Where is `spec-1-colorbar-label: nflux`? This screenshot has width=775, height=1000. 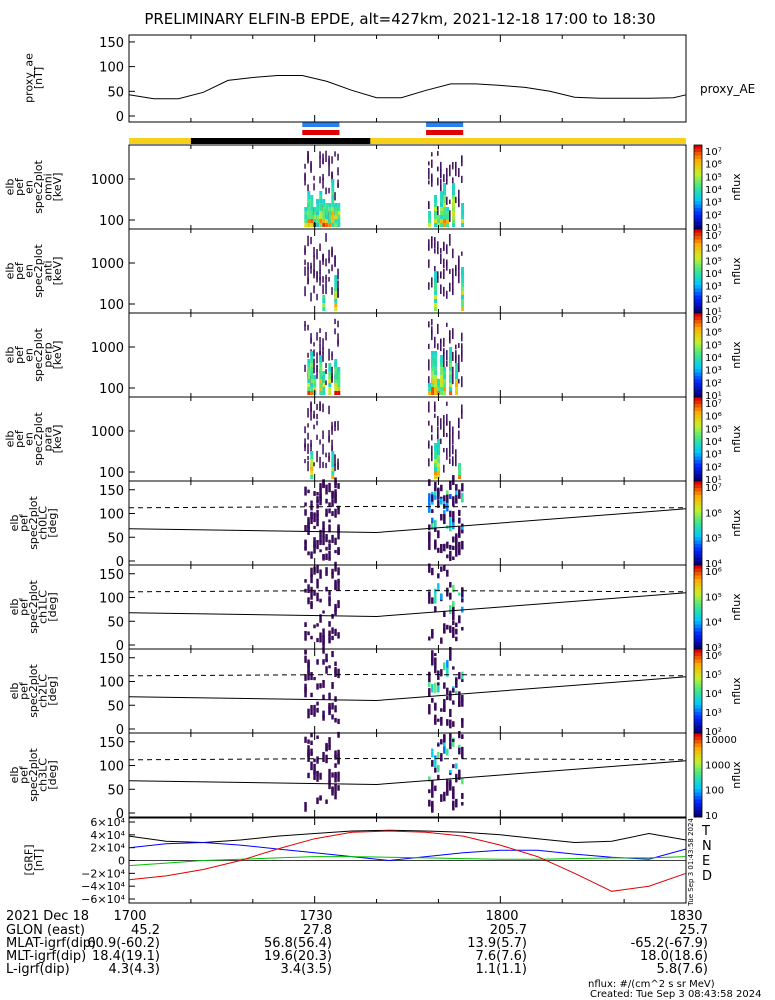 spec-1-colorbar-label: nflux is located at coordinates (736, 271).